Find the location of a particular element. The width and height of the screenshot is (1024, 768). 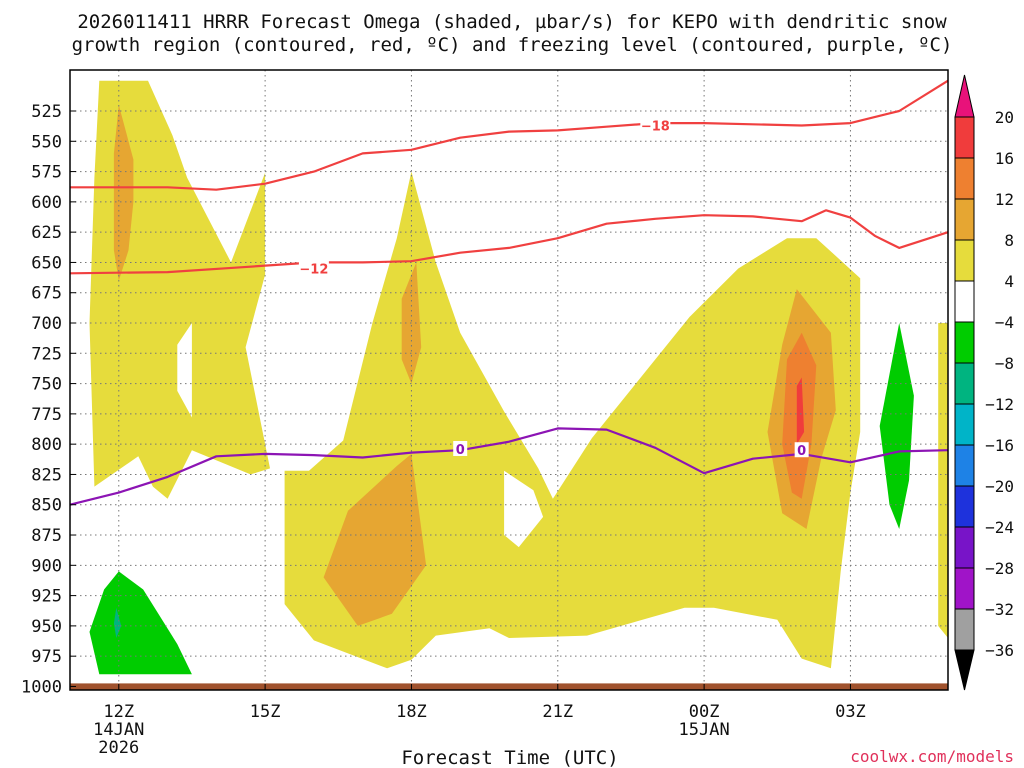

y-tick-label-825: 825 is located at coordinates (46, 475).